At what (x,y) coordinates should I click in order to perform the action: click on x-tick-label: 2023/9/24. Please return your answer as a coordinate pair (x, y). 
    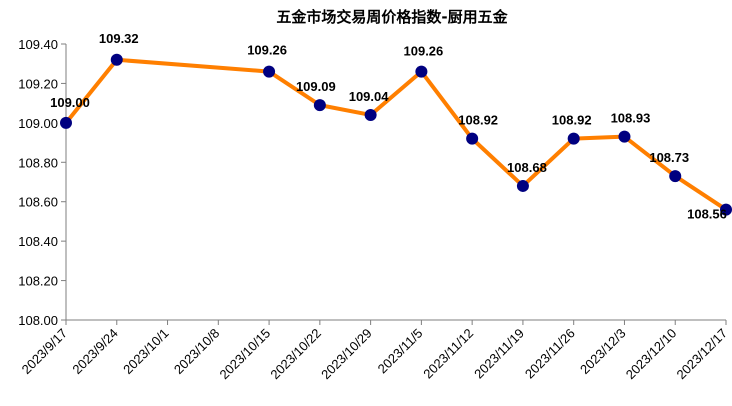
    Looking at the image, I should click on (95, 352).